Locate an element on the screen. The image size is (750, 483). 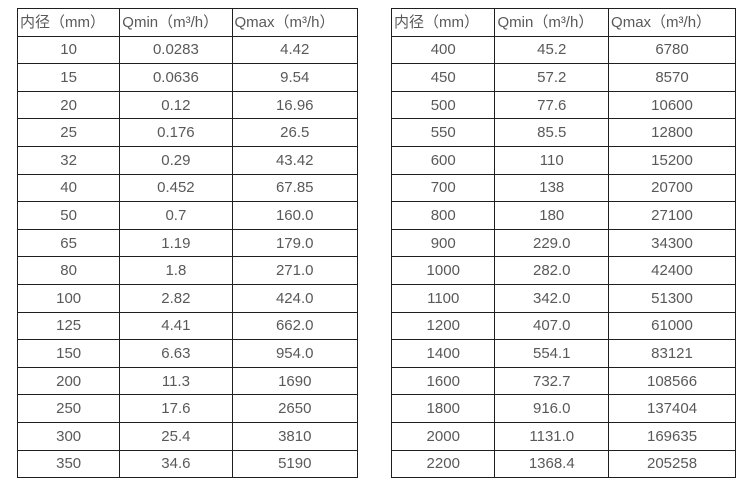
cell-qmin: 2.82 is located at coordinates (176, 298).